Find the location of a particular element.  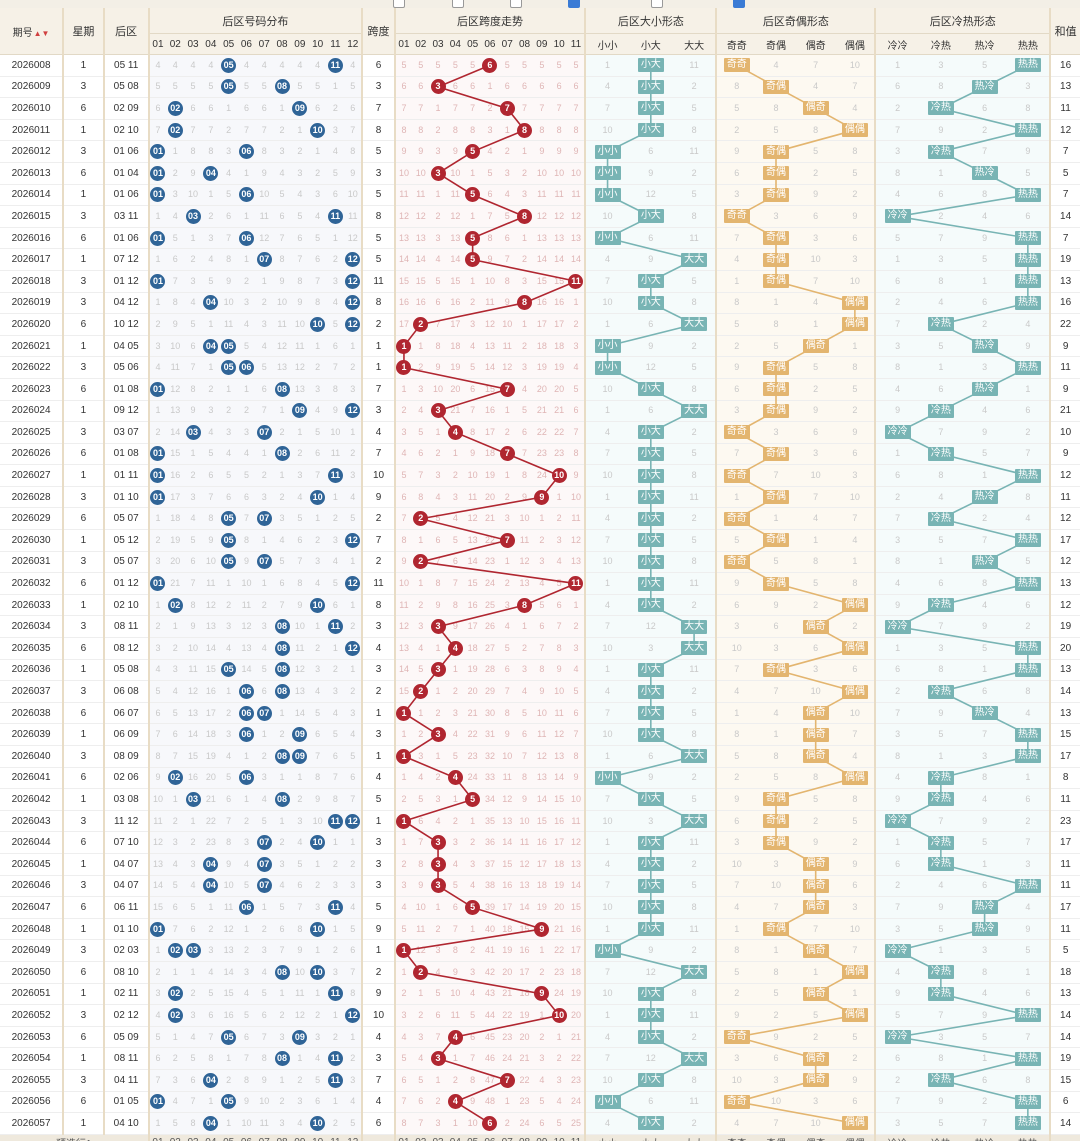

predict-heat-option: 冷热 is located at coordinates (940, 1137).